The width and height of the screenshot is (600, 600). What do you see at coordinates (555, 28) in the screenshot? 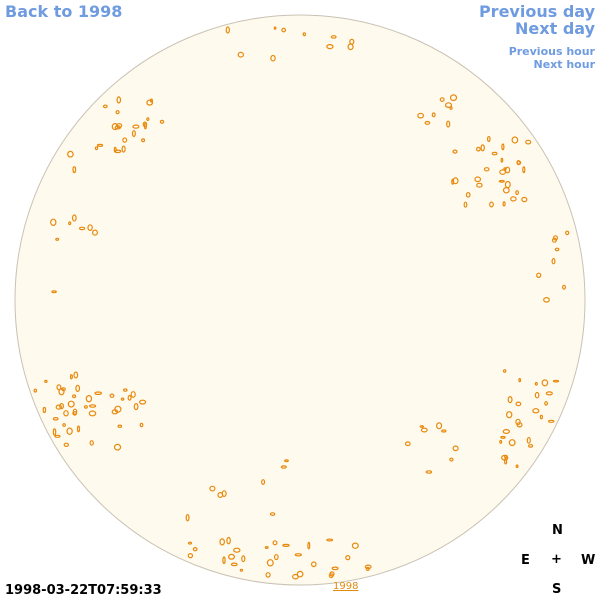
I see `next-day-link: Next day` at bounding box center [555, 28].